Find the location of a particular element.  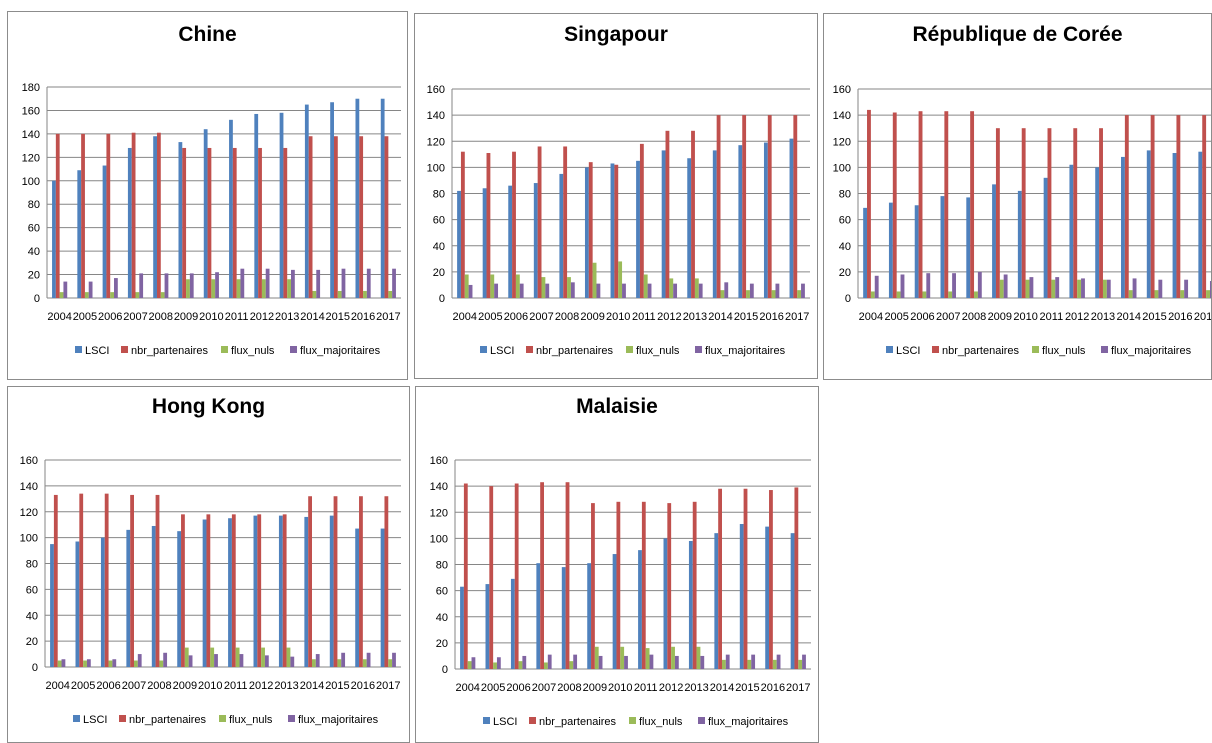

x-tick-label: 2016 is located at coordinates (771, 317).